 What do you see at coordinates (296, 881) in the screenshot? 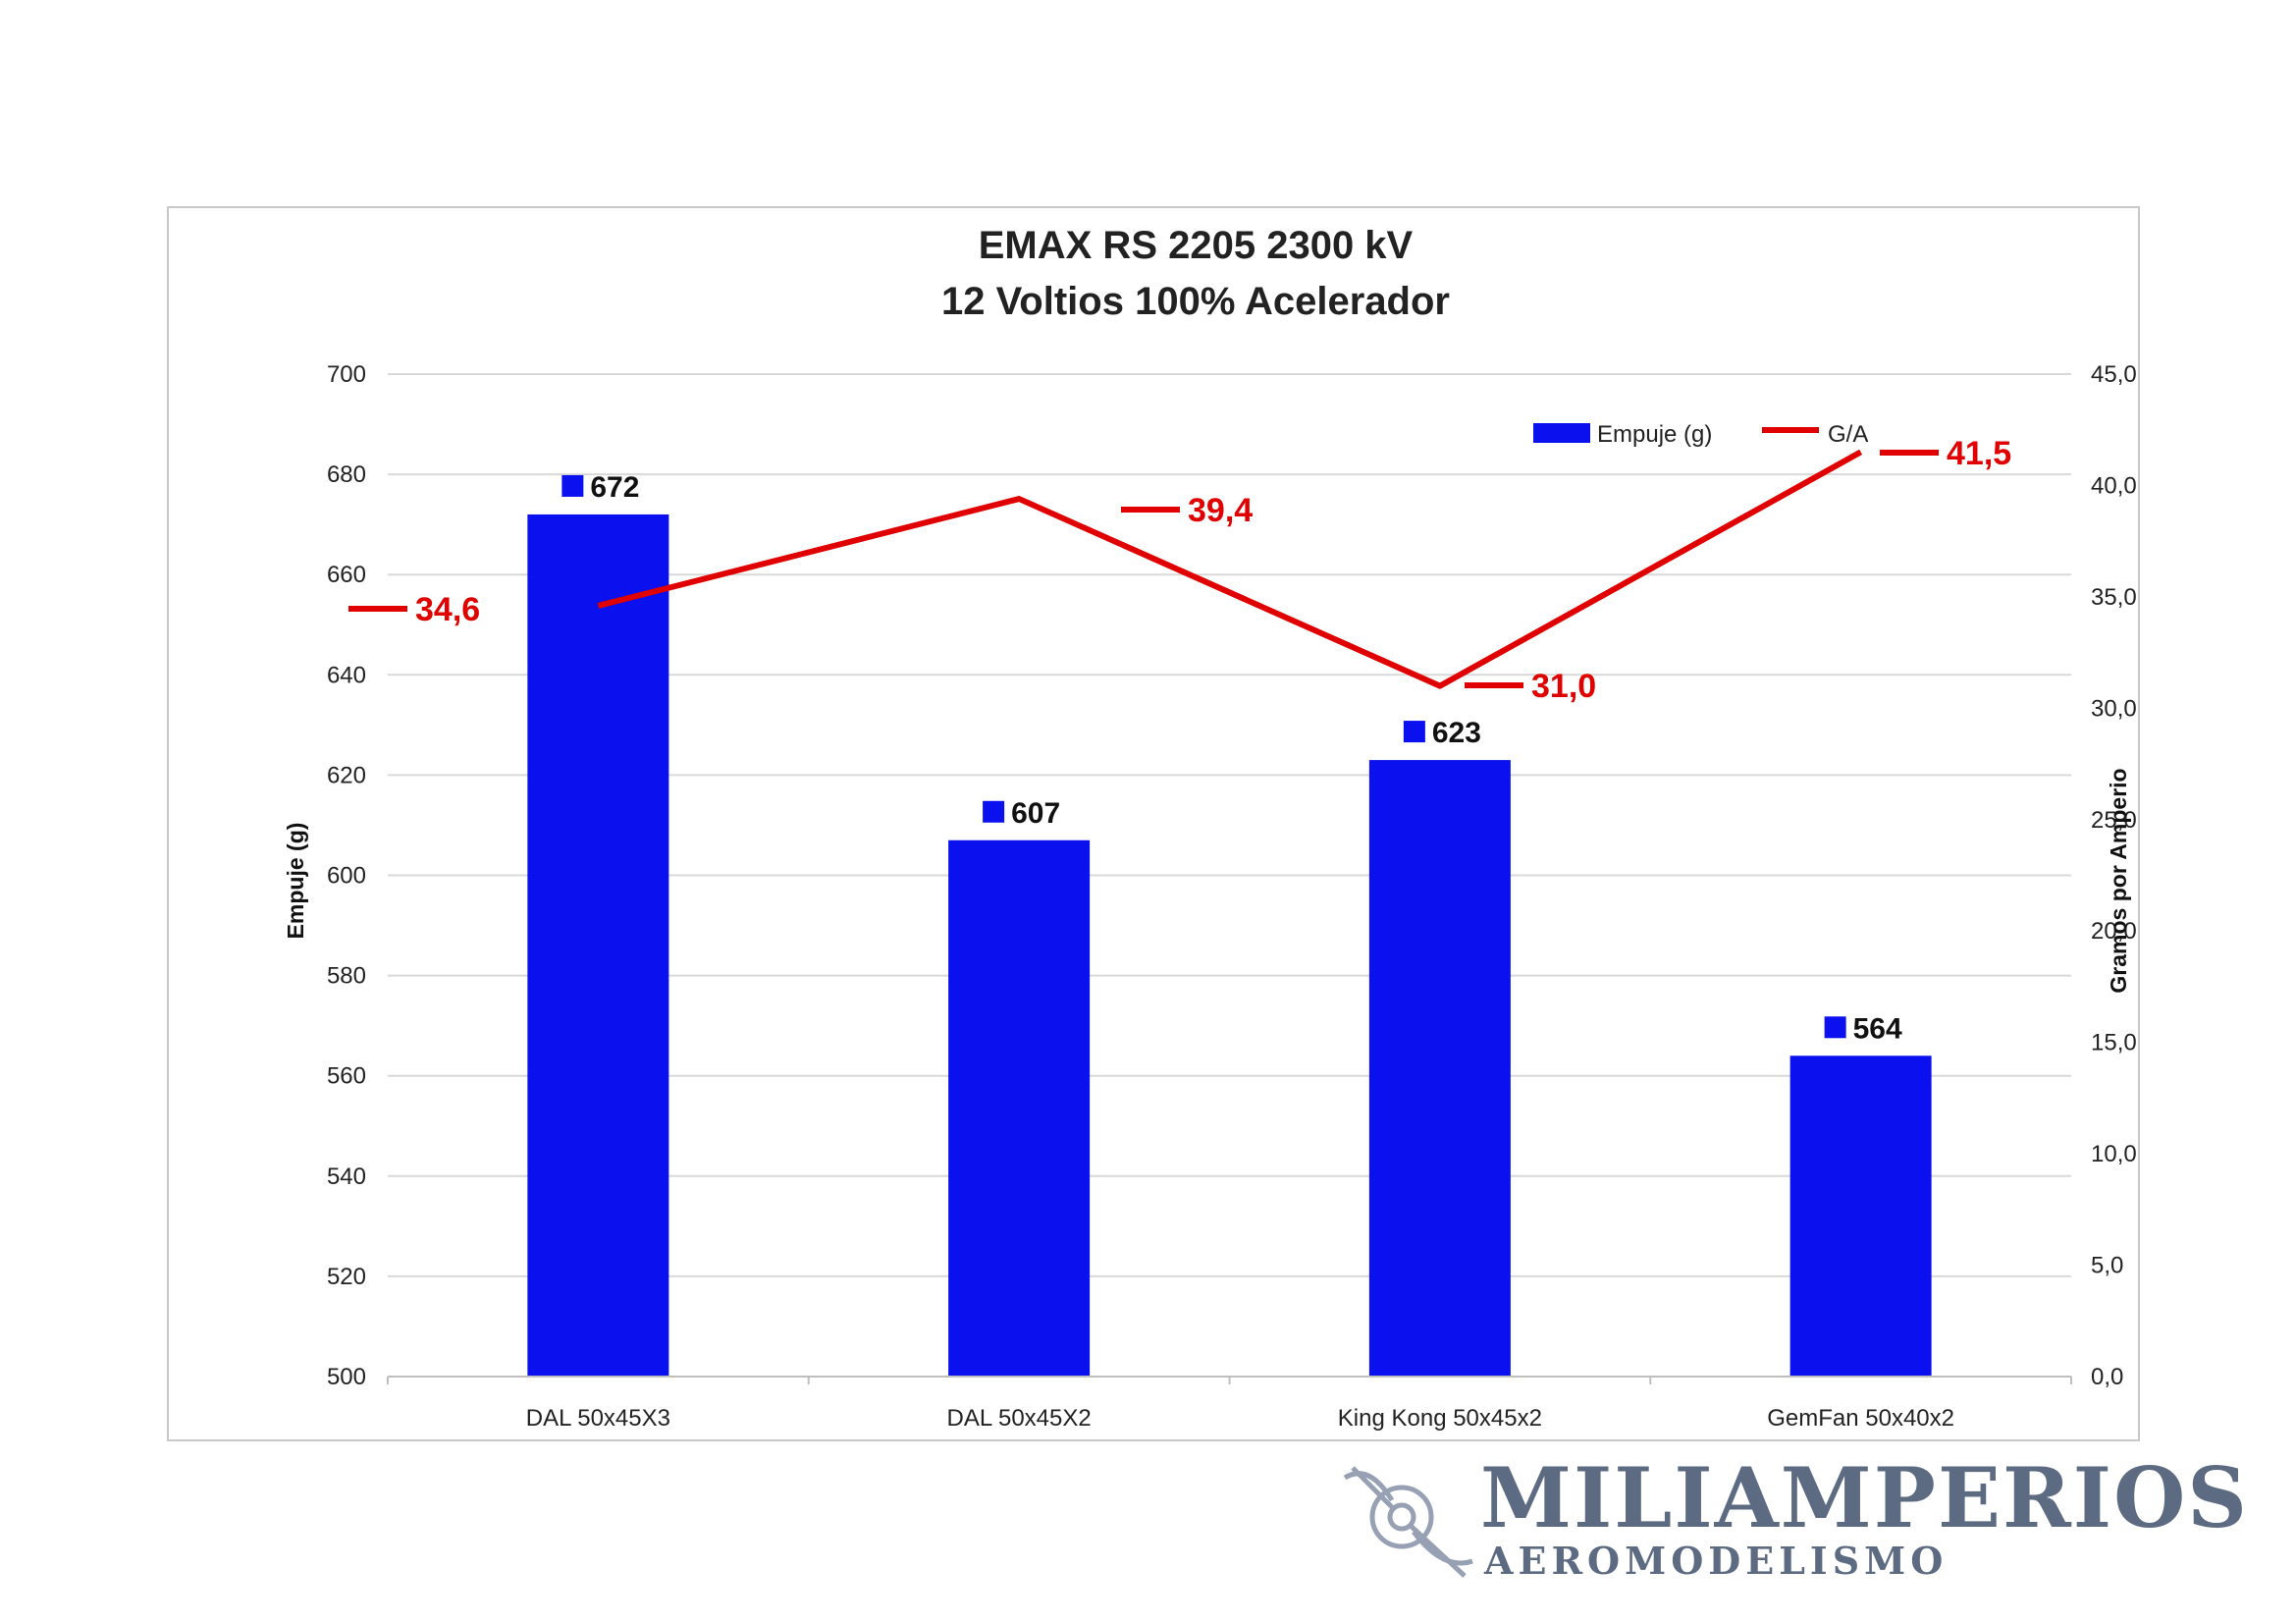
I see `y-axis-title: Empuje (g)` at bounding box center [296, 881].